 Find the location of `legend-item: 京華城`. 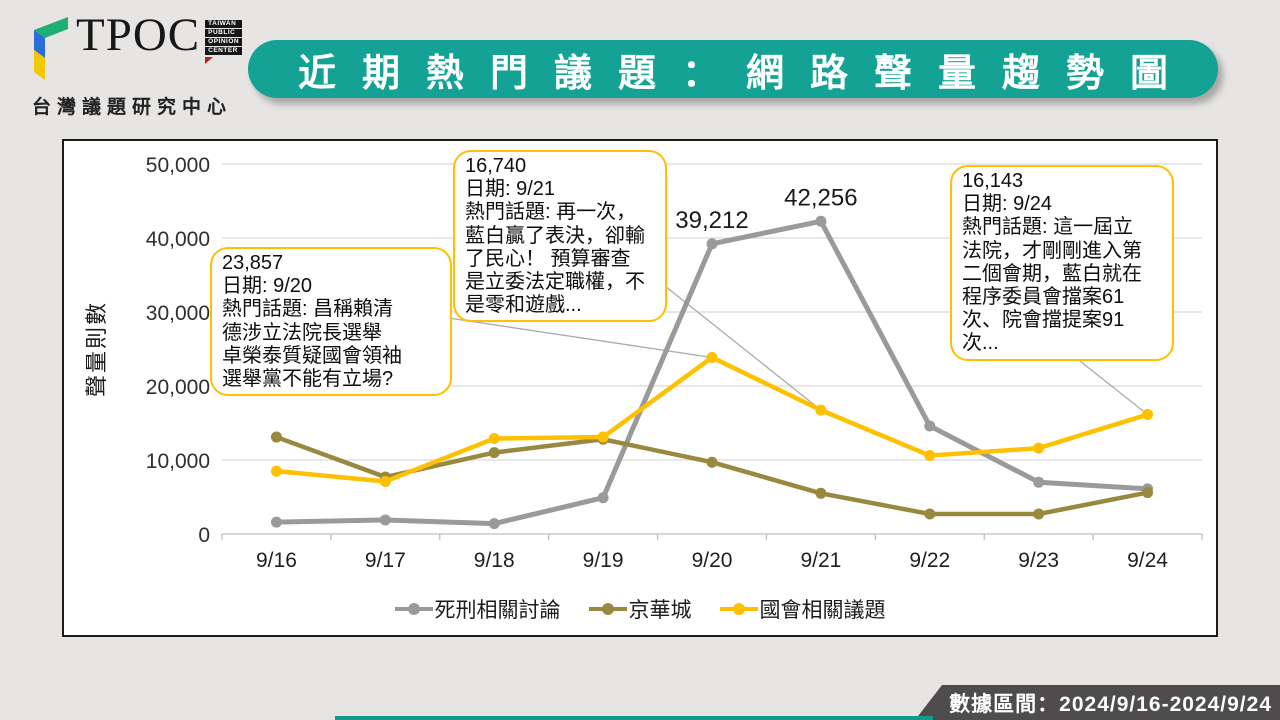

legend-item: 京華城 is located at coordinates (640, 609).